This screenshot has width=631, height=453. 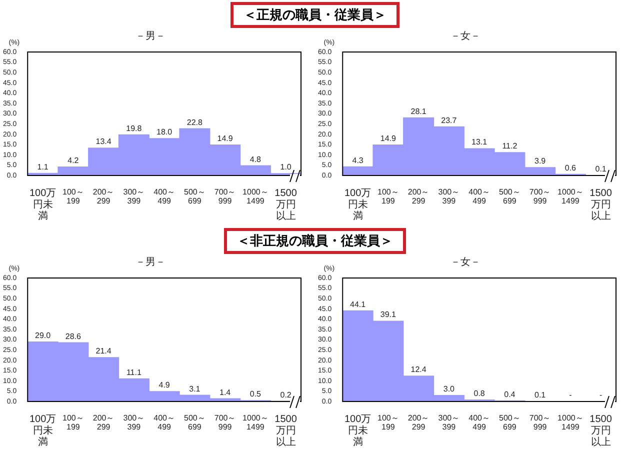 What do you see at coordinates (315, 15) in the screenshot?
I see `chart-title: ＜正規の職員・従業員＞` at bounding box center [315, 15].